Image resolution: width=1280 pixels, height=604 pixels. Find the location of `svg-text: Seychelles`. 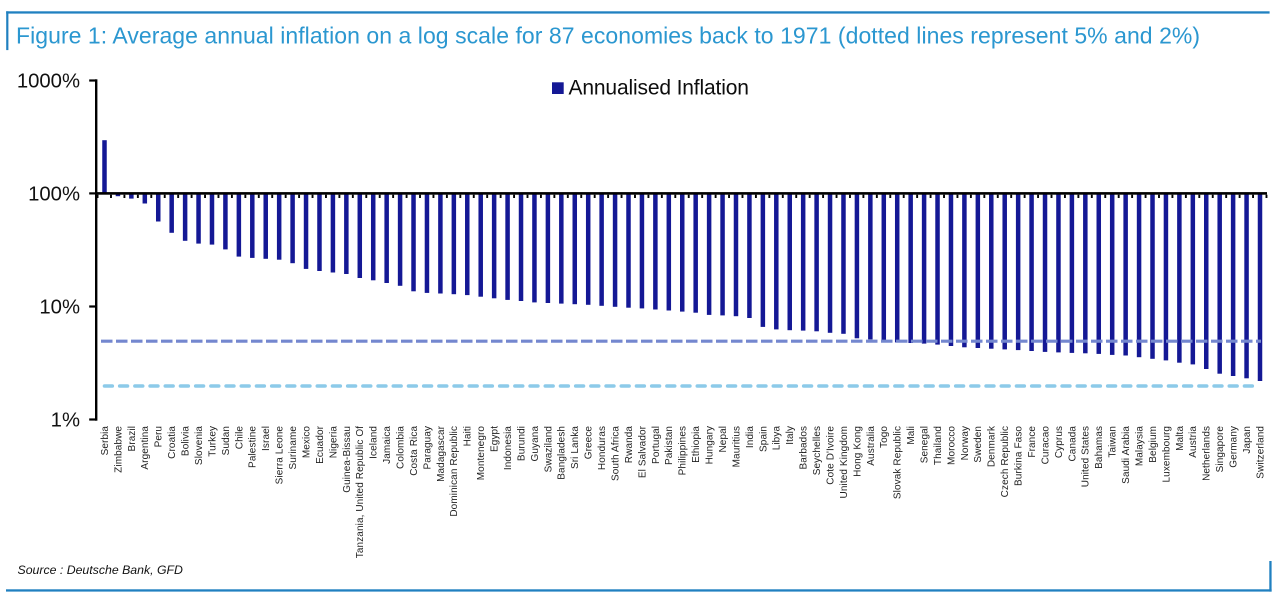

svg-text: Seychelles is located at coordinates (817, 450).